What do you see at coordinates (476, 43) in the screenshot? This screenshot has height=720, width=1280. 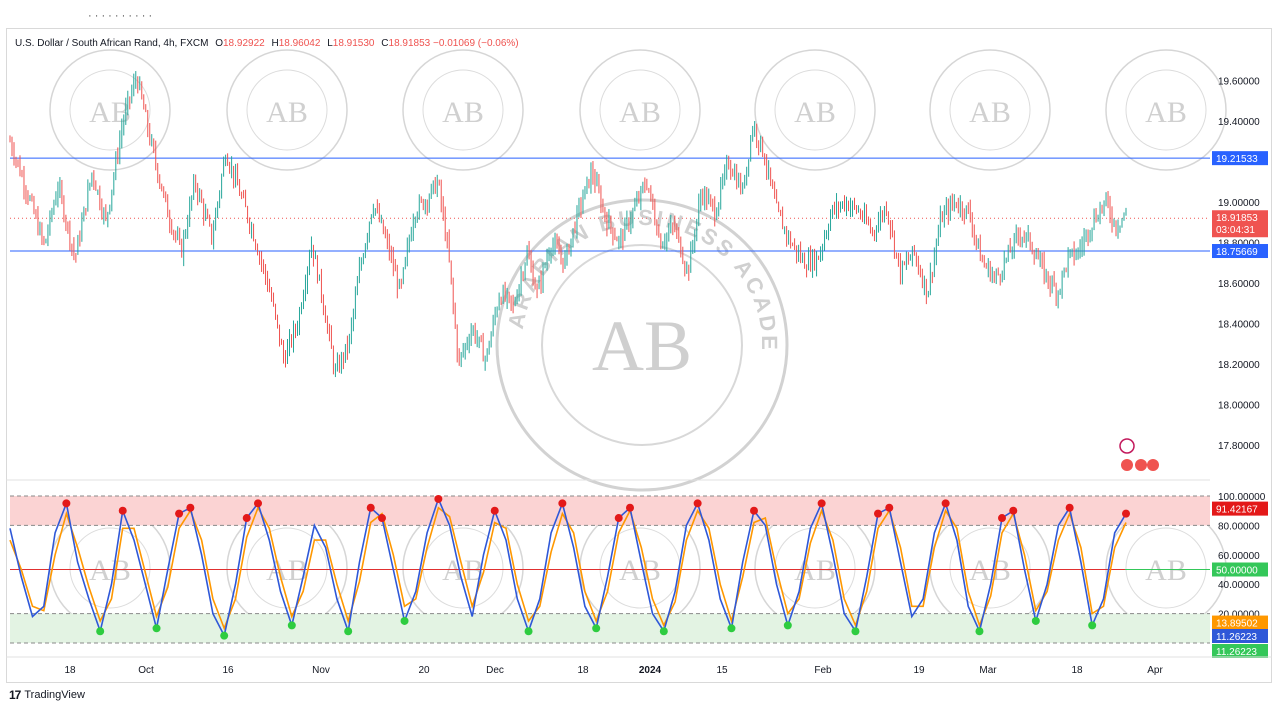 I see `change-value: −0.01069 (−0.06%)` at bounding box center [476, 43].